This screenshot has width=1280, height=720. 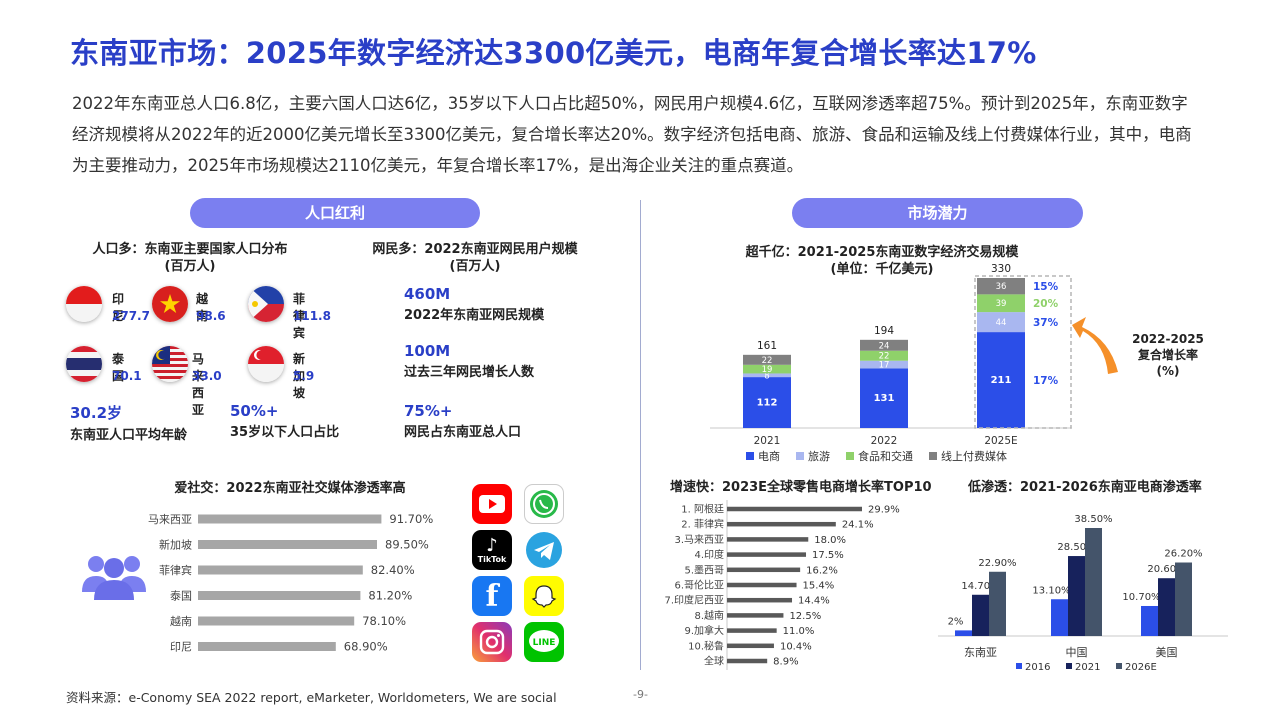 What do you see at coordinates (1077, 652) in the screenshot?
I see `x-tick-label: 中国` at bounding box center [1077, 652].